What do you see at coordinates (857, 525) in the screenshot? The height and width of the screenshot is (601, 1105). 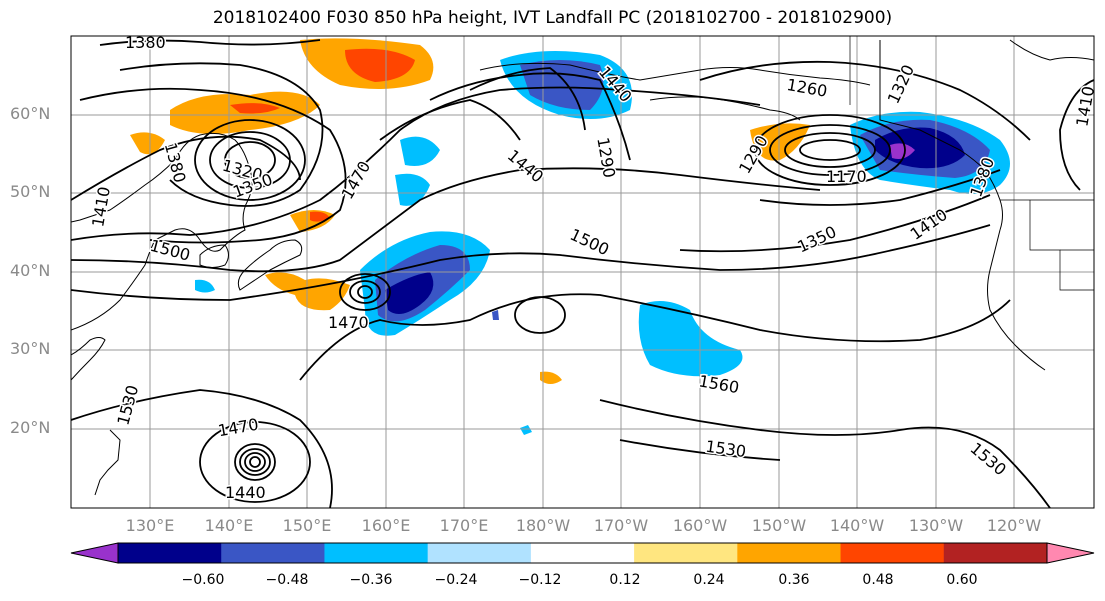 I see `lon-label: 140°W` at bounding box center [857, 525].